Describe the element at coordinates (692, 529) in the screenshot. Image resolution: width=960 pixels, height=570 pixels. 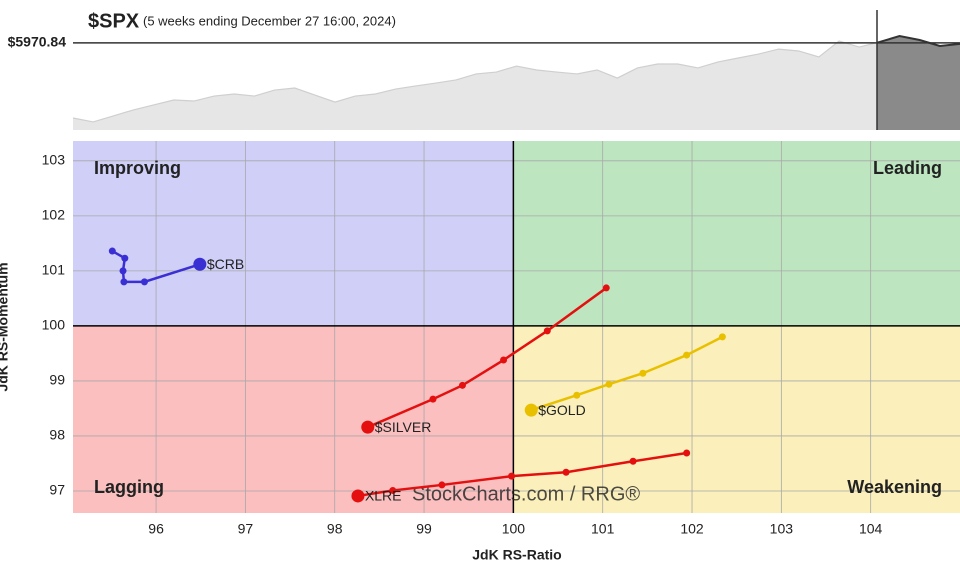
I see `x-tick-label: 102` at that location.